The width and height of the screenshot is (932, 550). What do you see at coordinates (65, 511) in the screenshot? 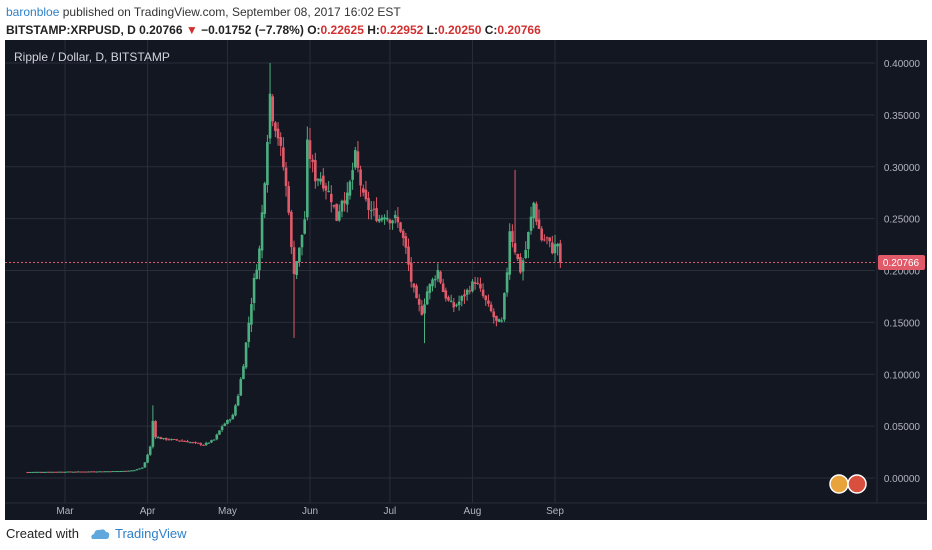
I see `x-tick-label: Mar` at bounding box center [65, 511].